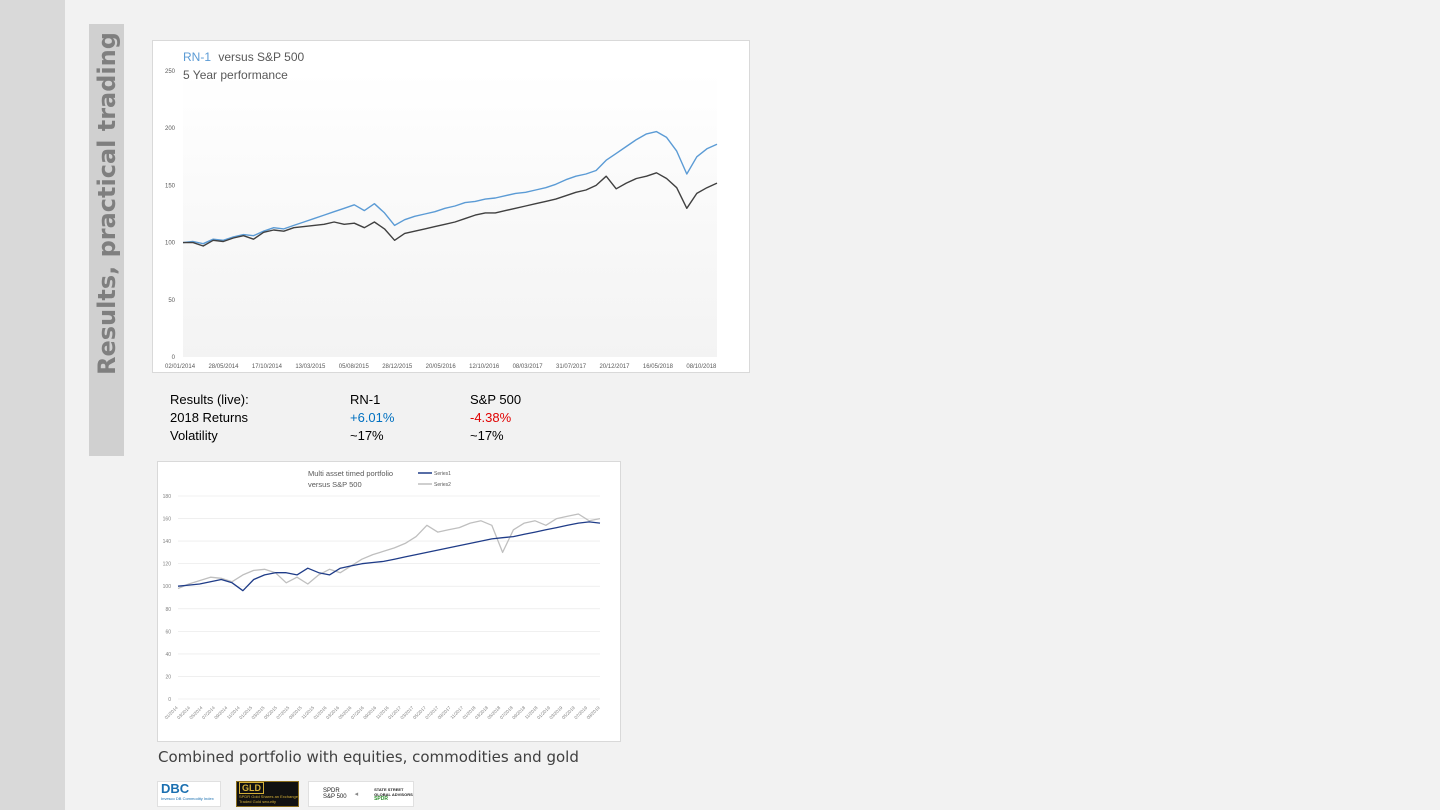 This screenshot has width=1440, height=810. What do you see at coordinates (168, 677) in the screenshot?
I see `chart2-ytick-label: 20` at bounding box center [168, 677].